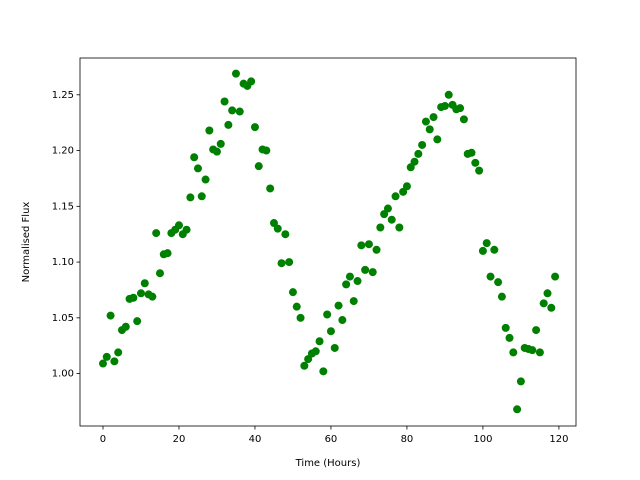  Describe the element at coordinates (255, 439) in the screenshot. I see `x-tick-label: 40` at that location.